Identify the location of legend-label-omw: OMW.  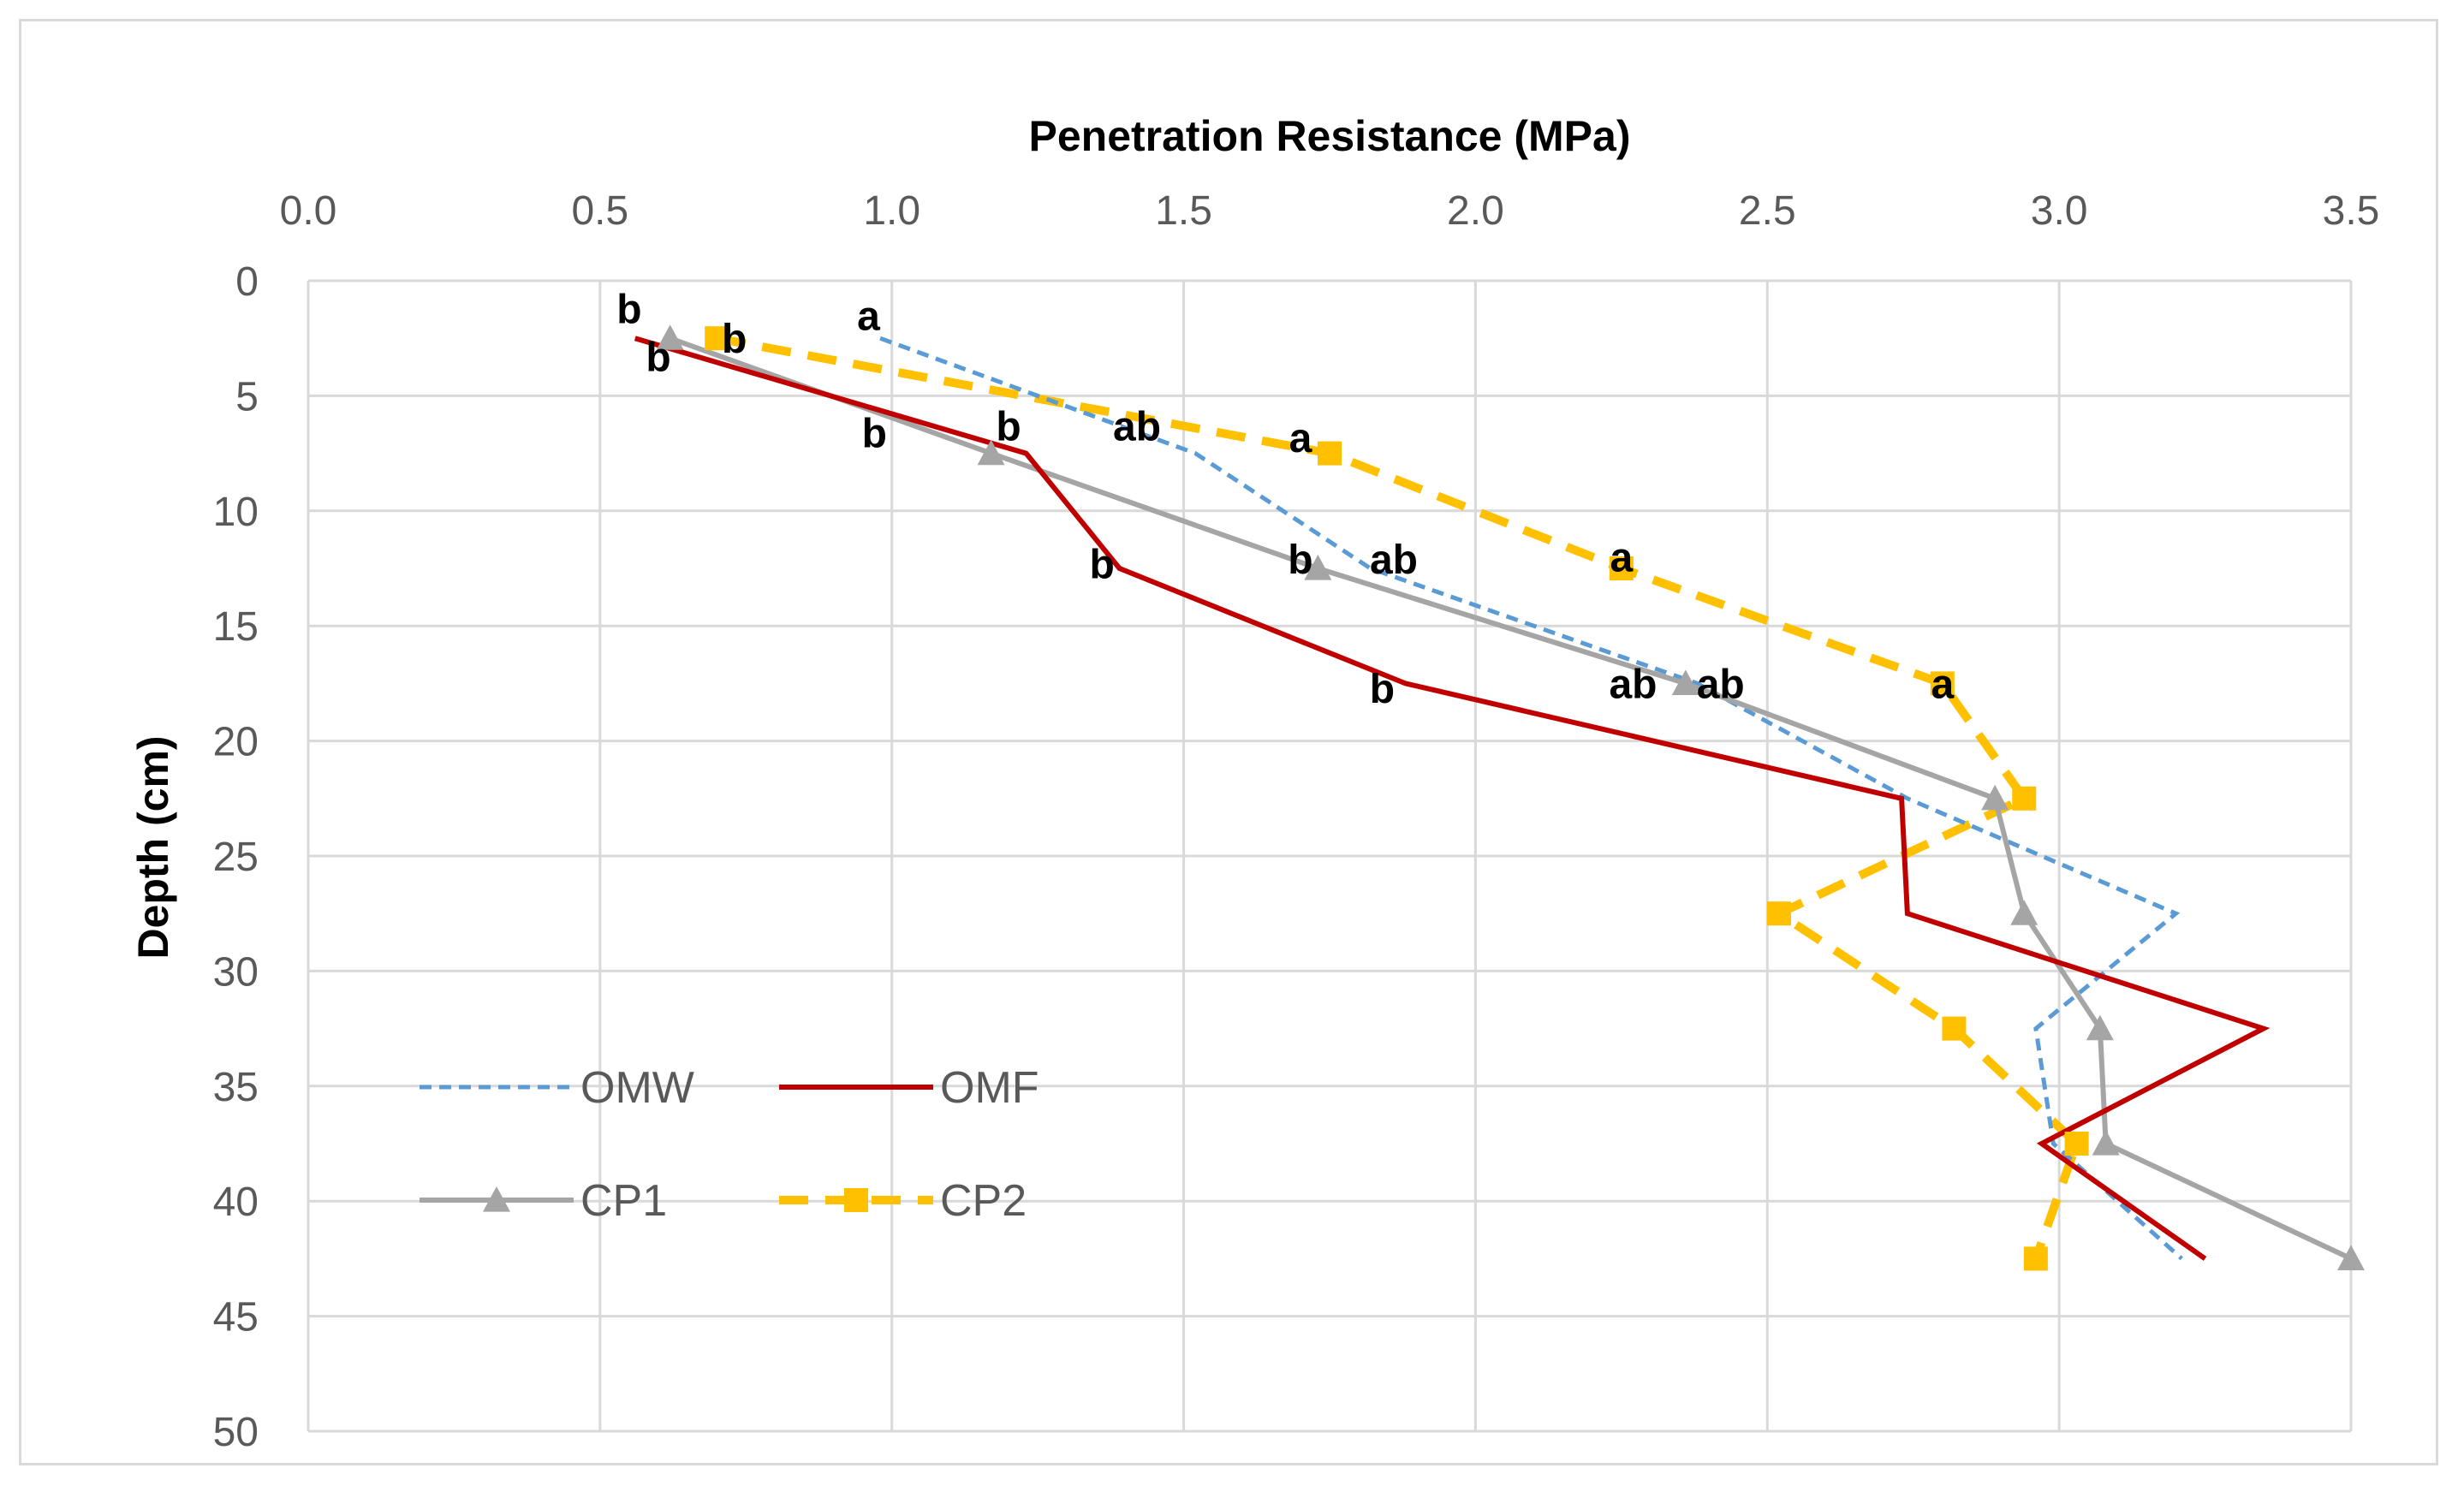
(637, 1088).